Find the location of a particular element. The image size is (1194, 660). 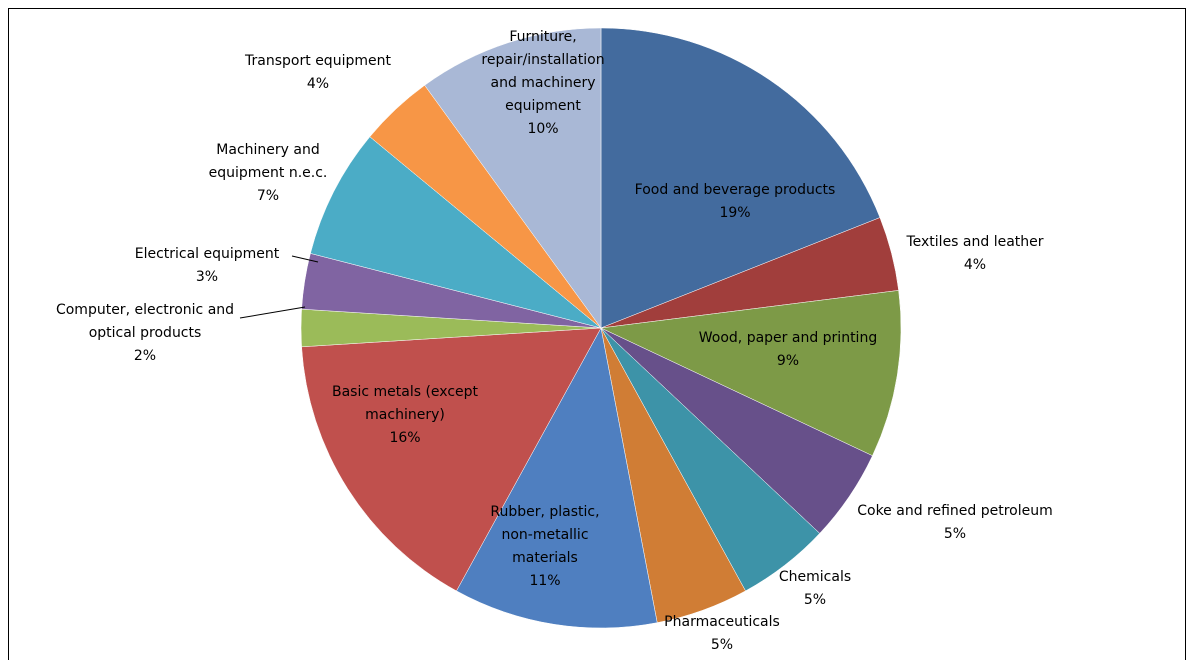

value-label: 7% is located at coordinates (268, 196).